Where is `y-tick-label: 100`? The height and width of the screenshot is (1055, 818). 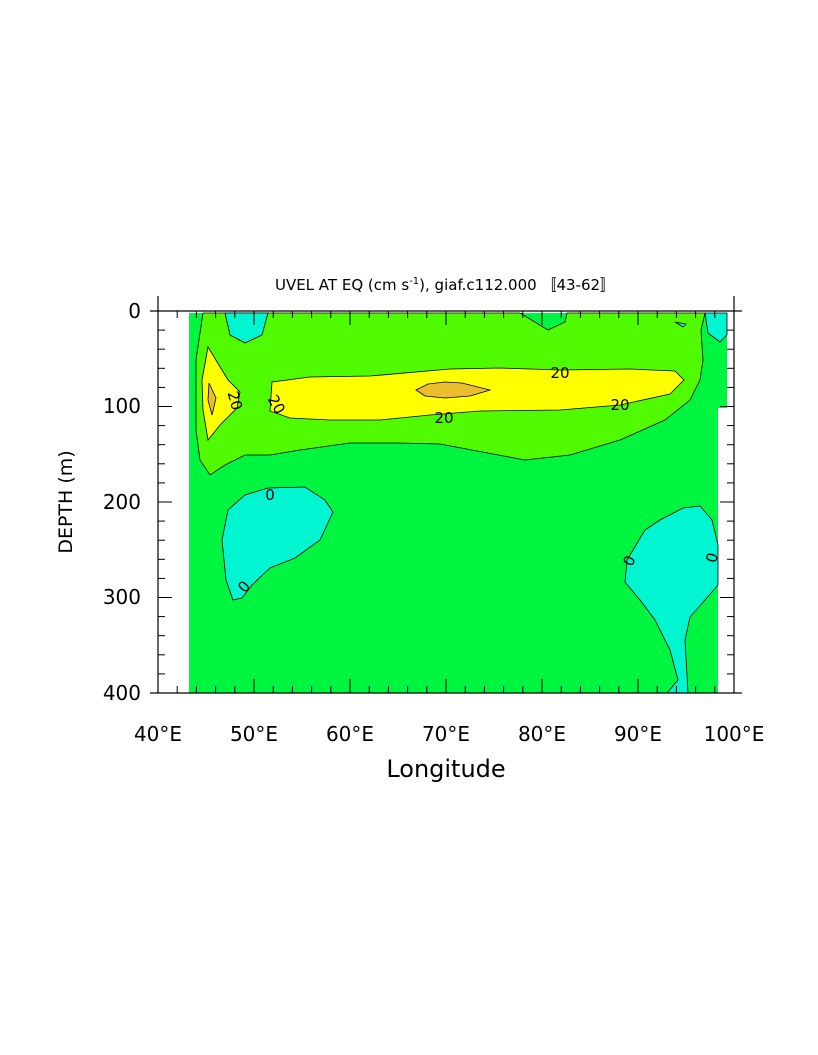 y-tick-label: 100 is located at coordinates (122, 406).